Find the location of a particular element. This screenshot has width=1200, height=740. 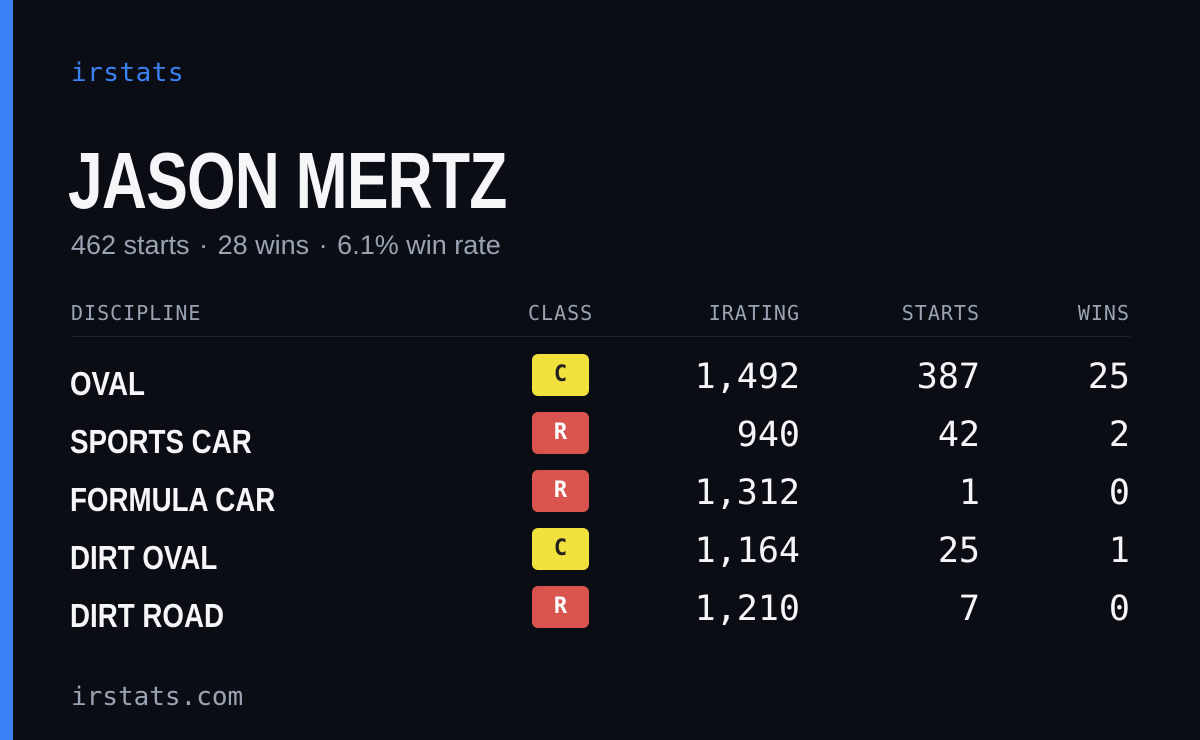

header-divider is located at coordinates (600, 336).